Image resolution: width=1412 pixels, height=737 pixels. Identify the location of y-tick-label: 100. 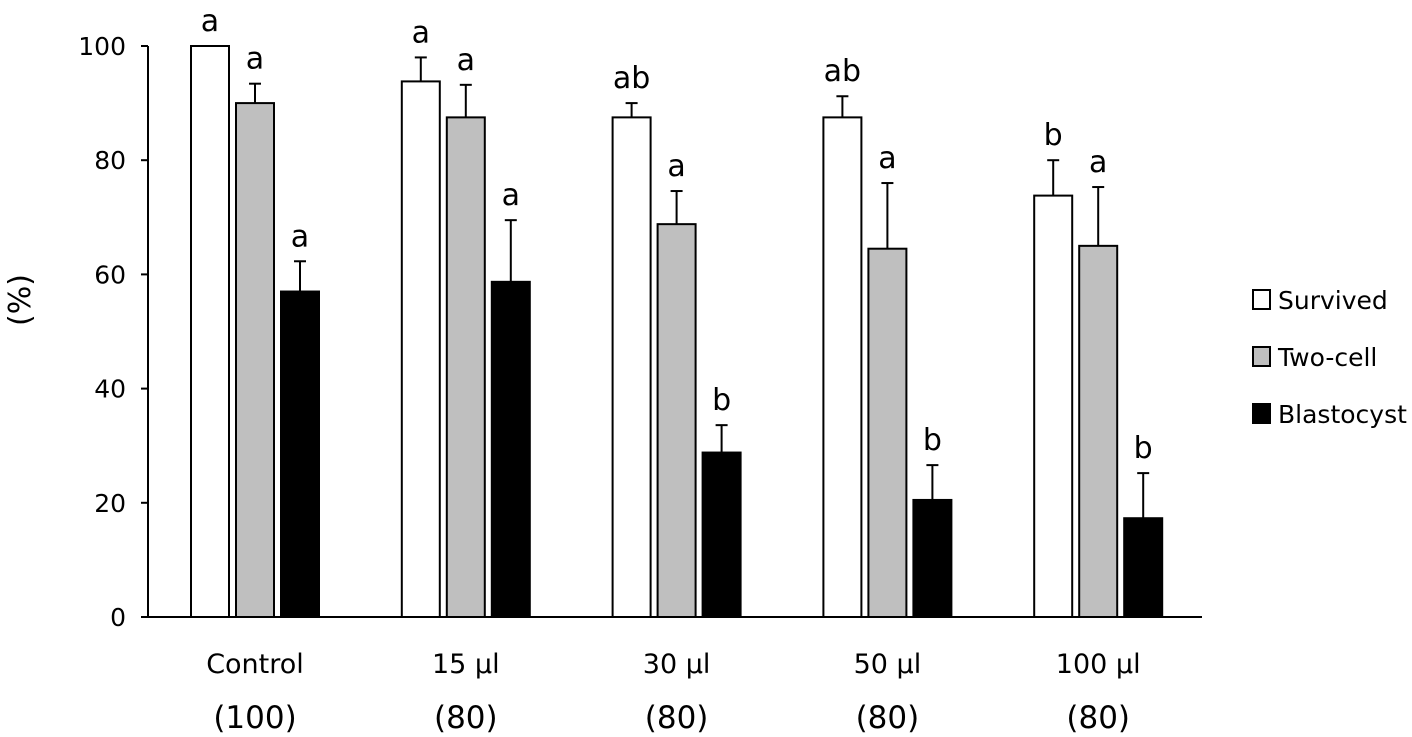
(102, 46).